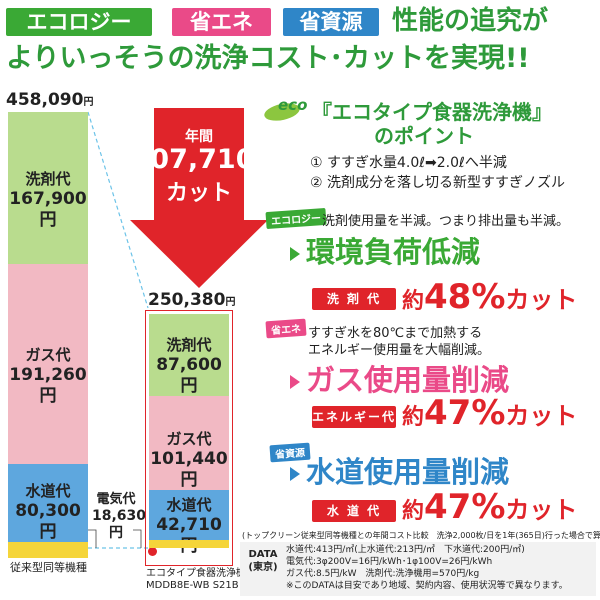  What do you see at coordinates (395, 333) in the screenshot?
I see `section-energy-desc-1: すすぎ水を80℃まで加熱する` at bounding box center [395, 333].